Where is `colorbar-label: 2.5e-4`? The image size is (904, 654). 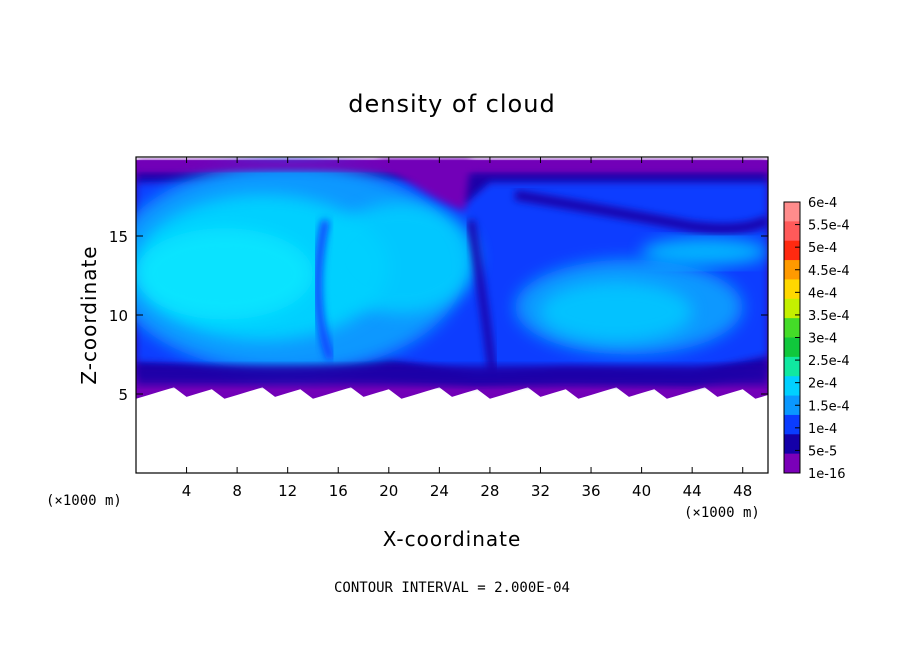
colorbar-label: 2.5e-4 is located at coordinates (829, 361).